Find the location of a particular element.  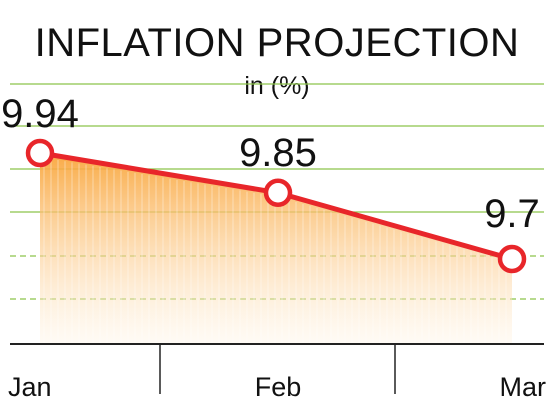

chart-title: INFLATION PROJECTION is located at coordinates (277, 43).